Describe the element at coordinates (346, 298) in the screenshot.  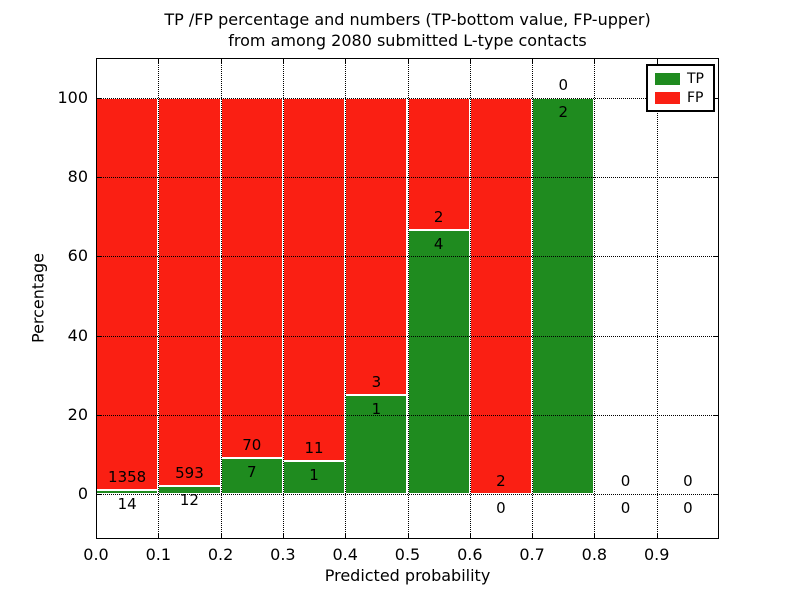
I see `gridline-x-0.4` at that location.